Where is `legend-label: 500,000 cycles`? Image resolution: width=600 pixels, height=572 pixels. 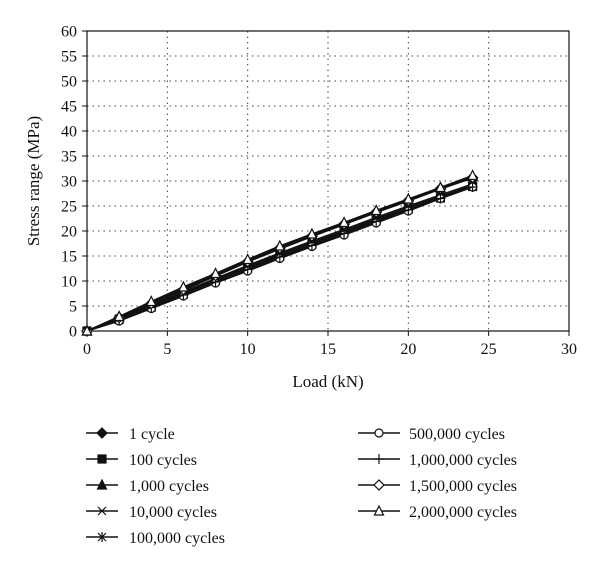 legend-label: 500,000 cycles is located at coordinates (457, 434).